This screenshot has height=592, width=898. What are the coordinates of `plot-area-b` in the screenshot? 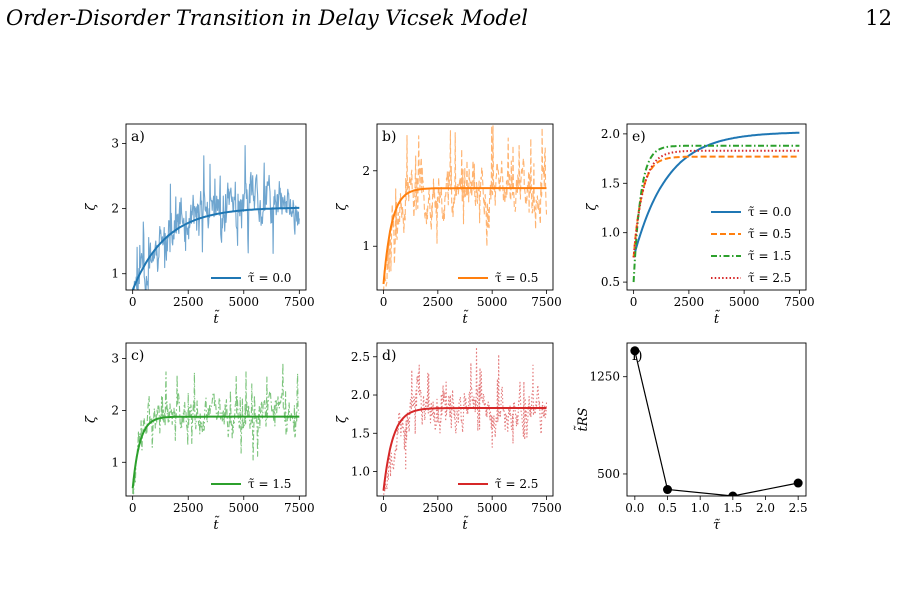 It's located at (465, 207).